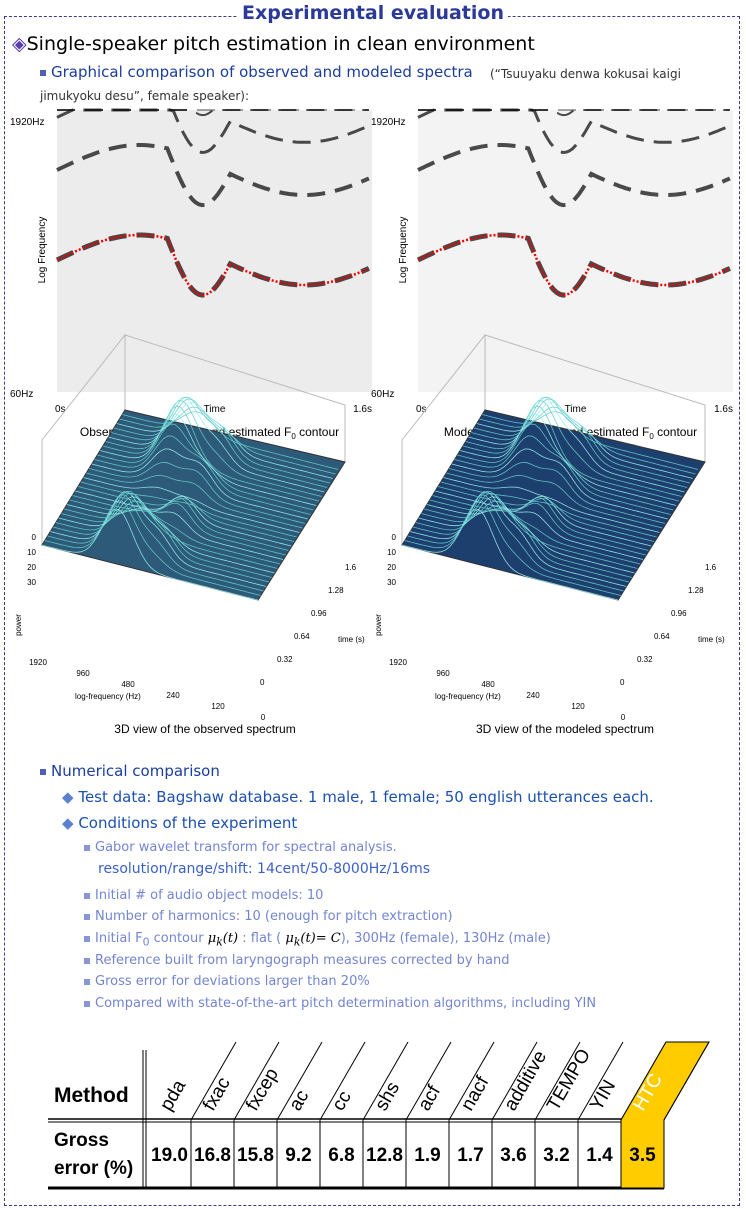 This screenshot has height=1209, width=746. I want to click on method: YIN, so click(603, 1096).